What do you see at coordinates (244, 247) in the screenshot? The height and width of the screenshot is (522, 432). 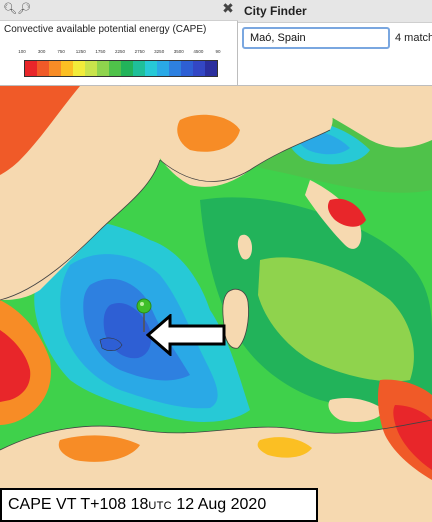 I see `land-corsica` at bounding box center [244, 247].